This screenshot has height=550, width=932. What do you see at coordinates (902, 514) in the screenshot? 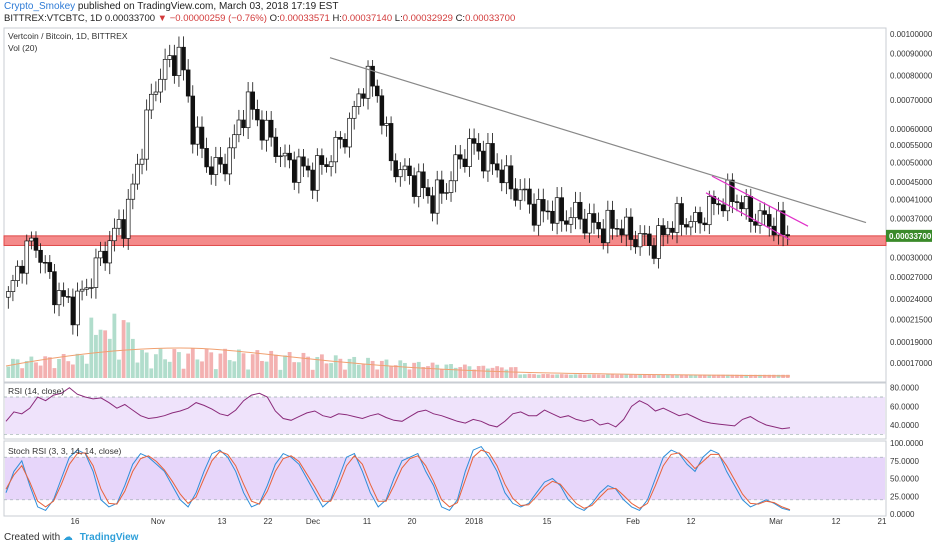
I see `stoch-tick-label: 0.0000` at bounding box center [902, 514].